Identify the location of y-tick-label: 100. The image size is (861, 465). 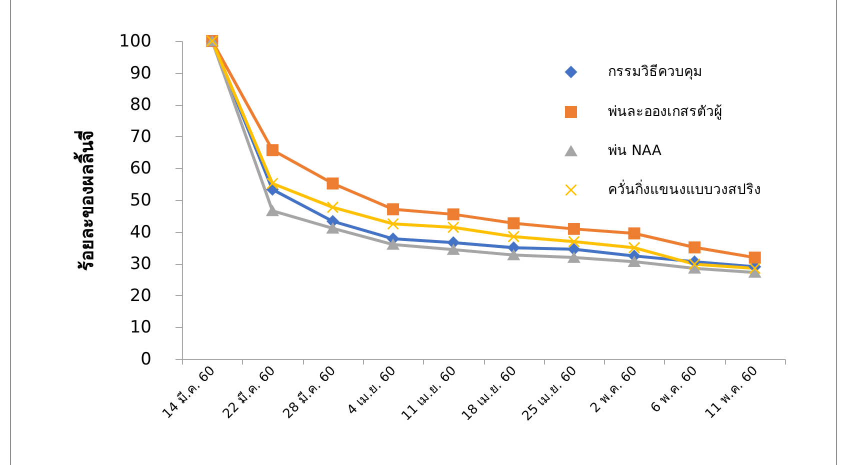
(135, 42).